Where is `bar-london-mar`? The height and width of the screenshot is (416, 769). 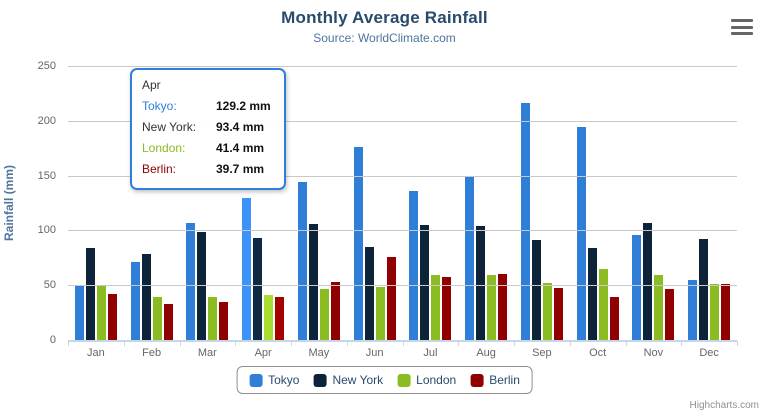 bar-london-mar is located at coordinates (213, 318).